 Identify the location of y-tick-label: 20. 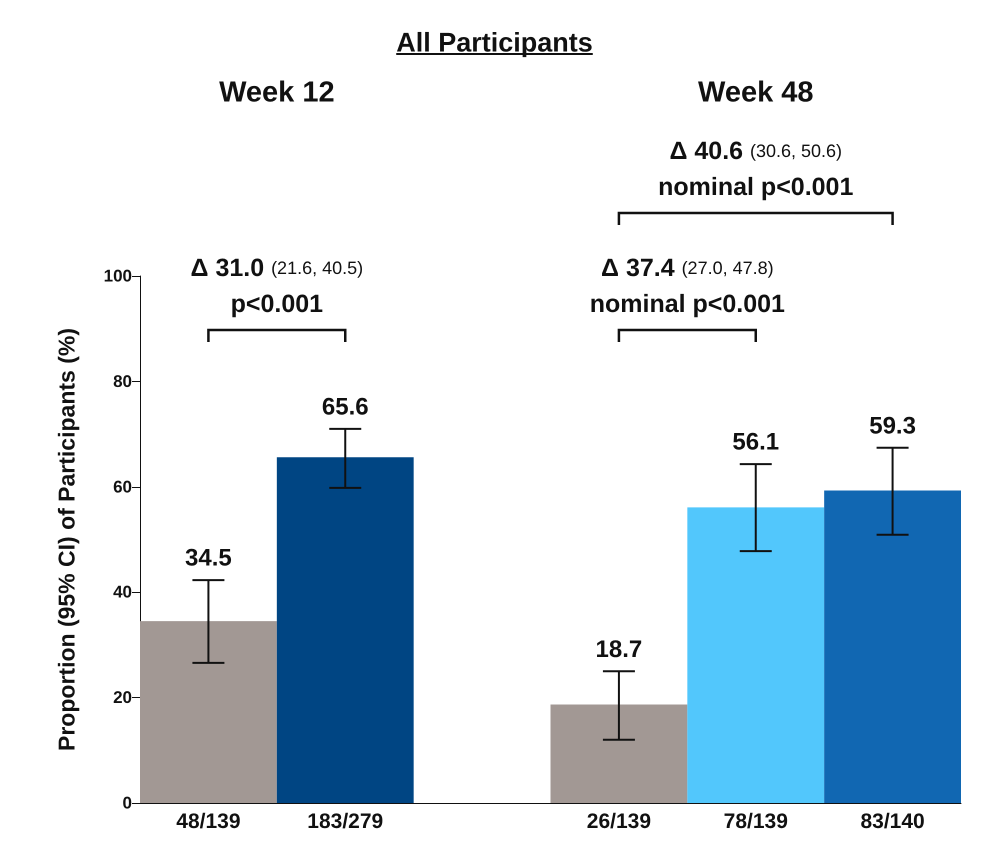
(122, 698).